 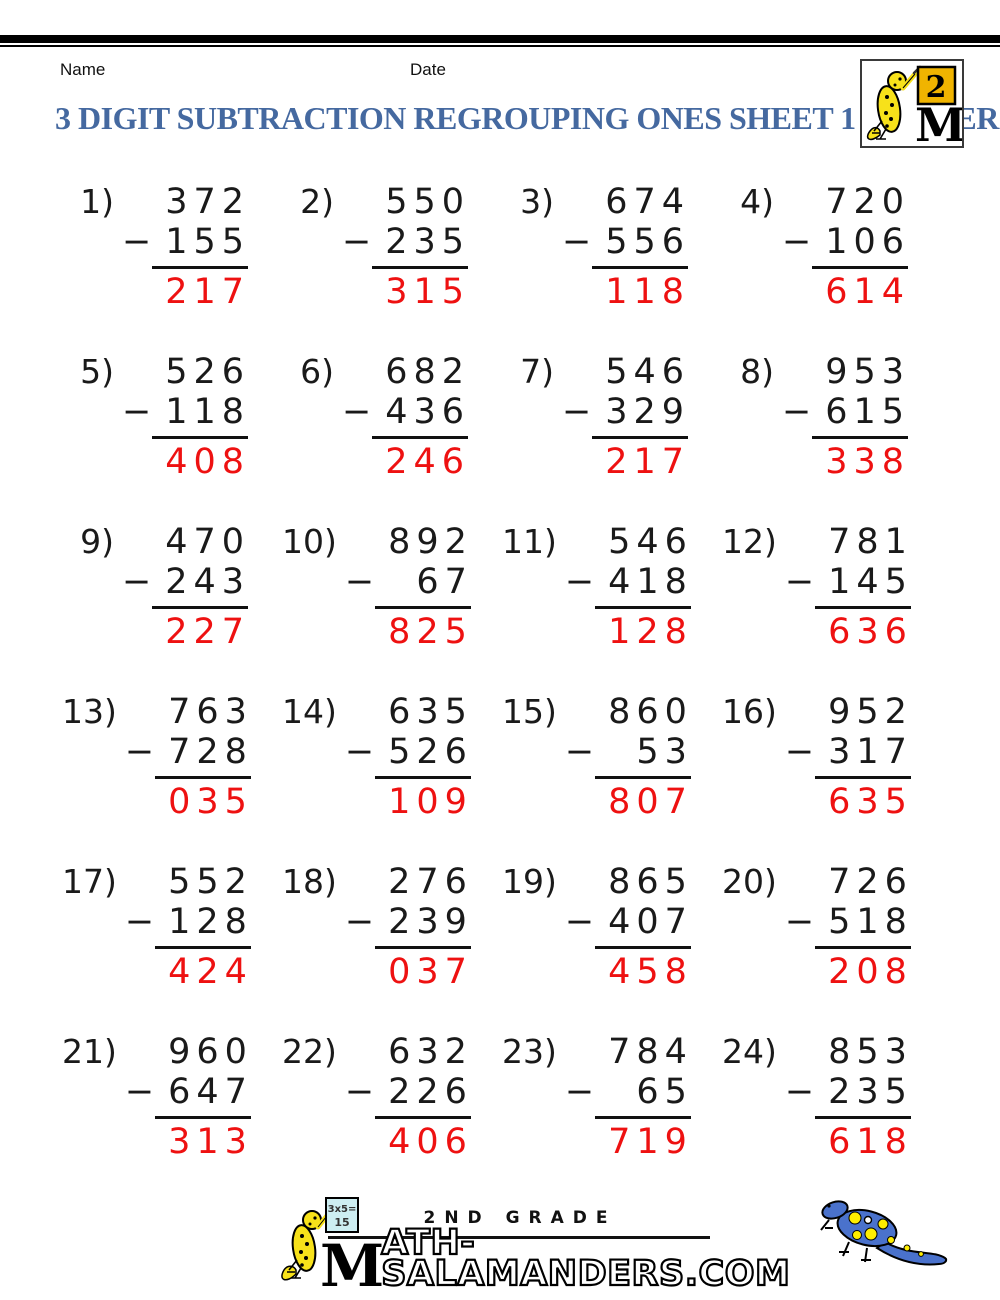 I want to click on subtrahend-row: − 418, so click(x=626, y=582).